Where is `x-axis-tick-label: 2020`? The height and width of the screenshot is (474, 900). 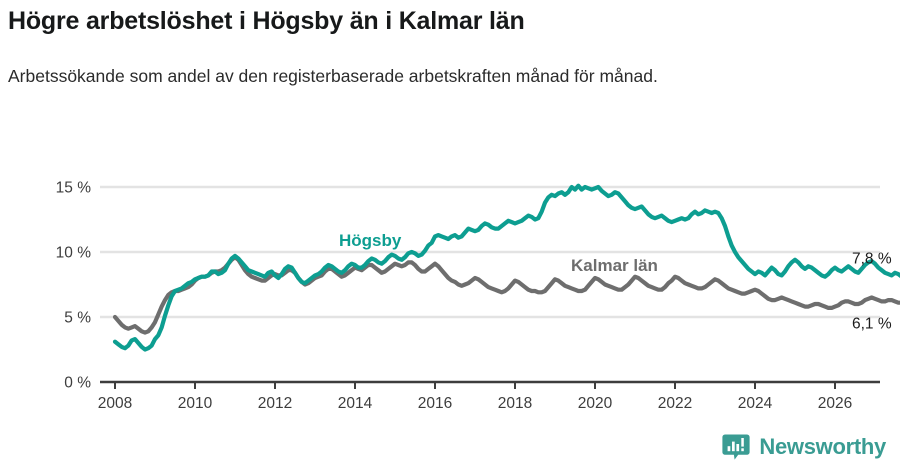
x-axis-tick-label: 2020 is located at coordinates (595, 403).